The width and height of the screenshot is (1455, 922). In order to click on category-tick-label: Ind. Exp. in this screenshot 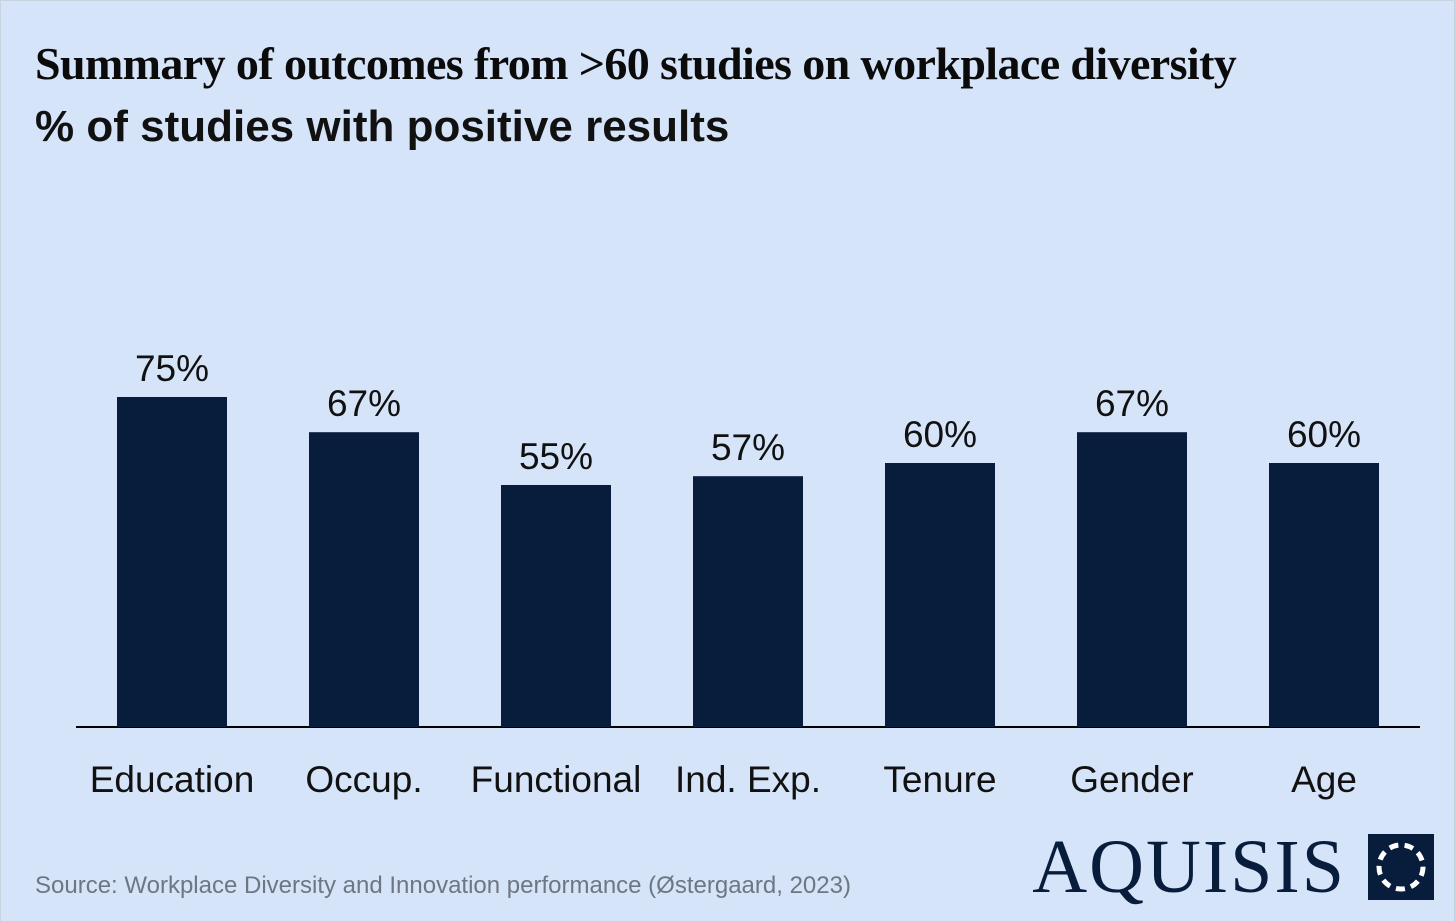, I will do `click(748, 779)`.